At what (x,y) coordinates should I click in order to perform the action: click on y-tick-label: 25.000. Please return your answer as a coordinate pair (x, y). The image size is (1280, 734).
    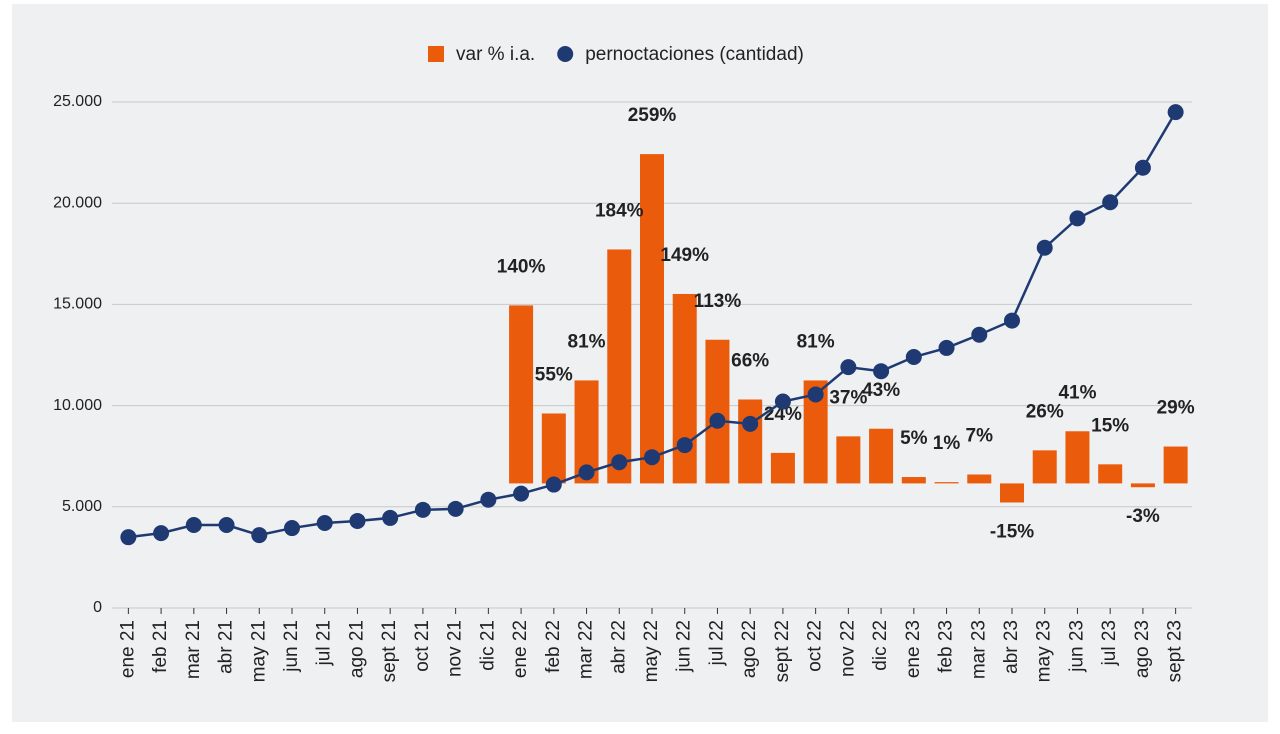
    Looking at the image, I should click on (77, 101).